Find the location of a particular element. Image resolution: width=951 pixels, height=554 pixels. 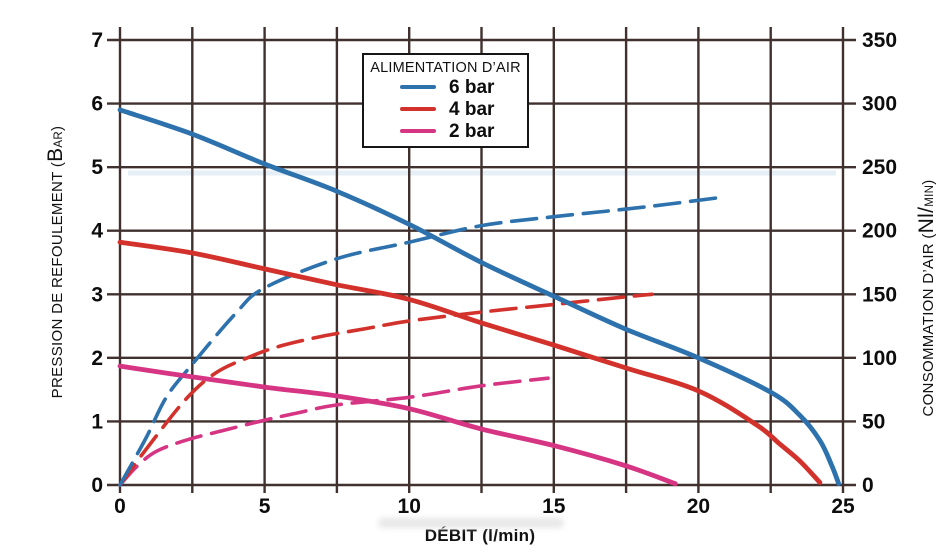

legend-label-6bar: 6 bar is located at coordinates (472, 87).